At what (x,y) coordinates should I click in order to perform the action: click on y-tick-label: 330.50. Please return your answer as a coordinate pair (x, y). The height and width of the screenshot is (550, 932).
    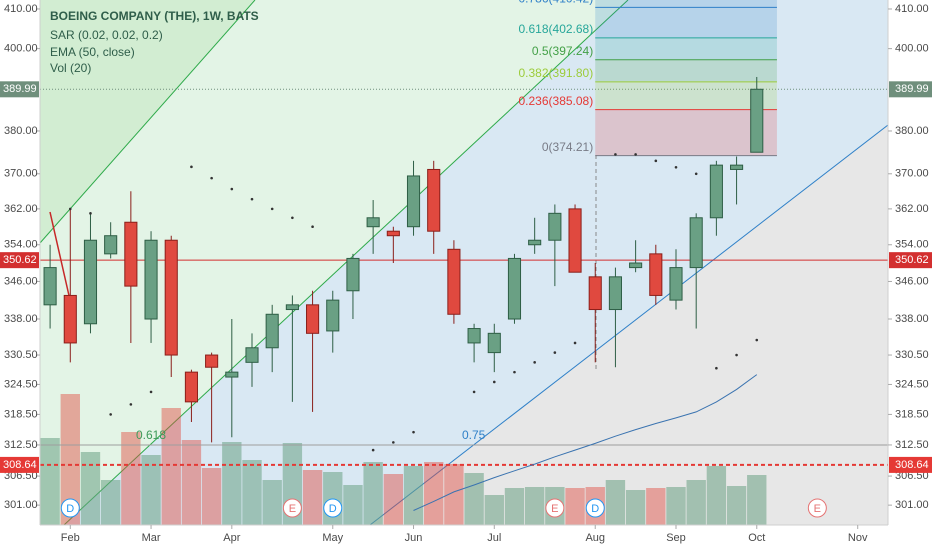
    Looking at the image, I should click on (912, 355).